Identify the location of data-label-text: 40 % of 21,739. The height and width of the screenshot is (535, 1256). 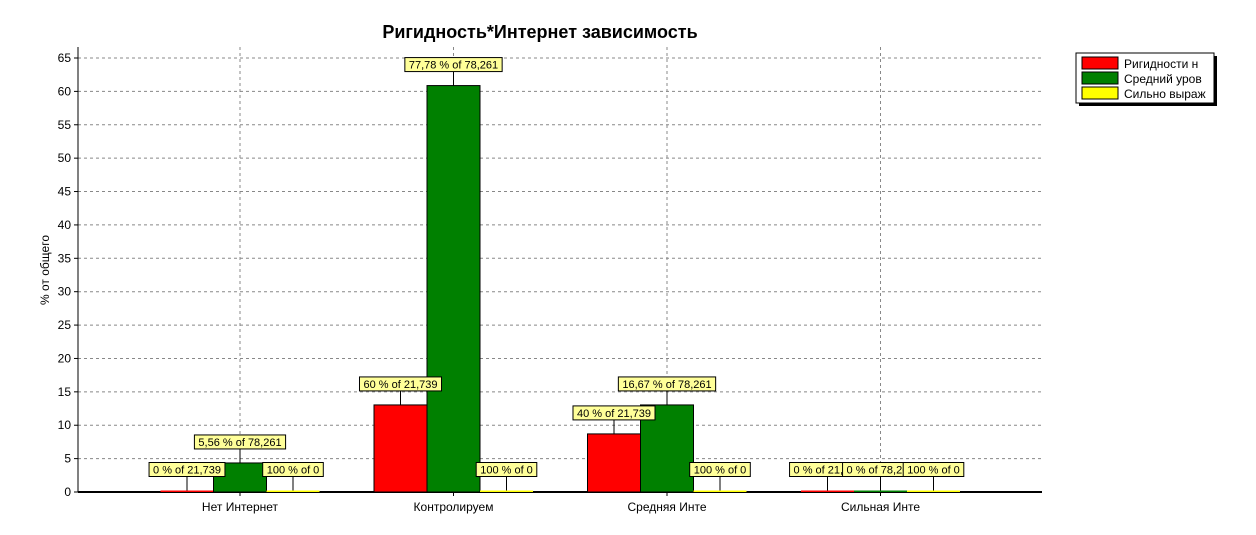
(614, 414).